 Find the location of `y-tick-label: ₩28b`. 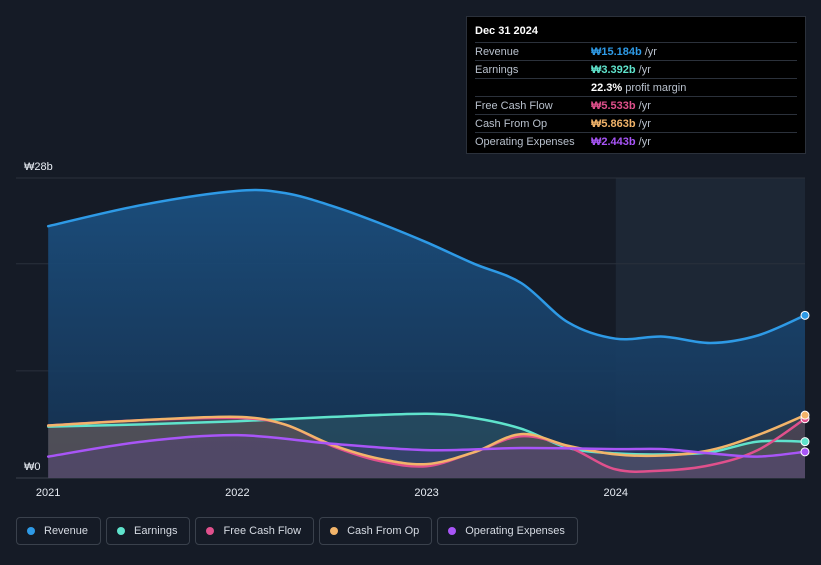

y-tick-label: ₩28b is located at coordinates (38, 167).